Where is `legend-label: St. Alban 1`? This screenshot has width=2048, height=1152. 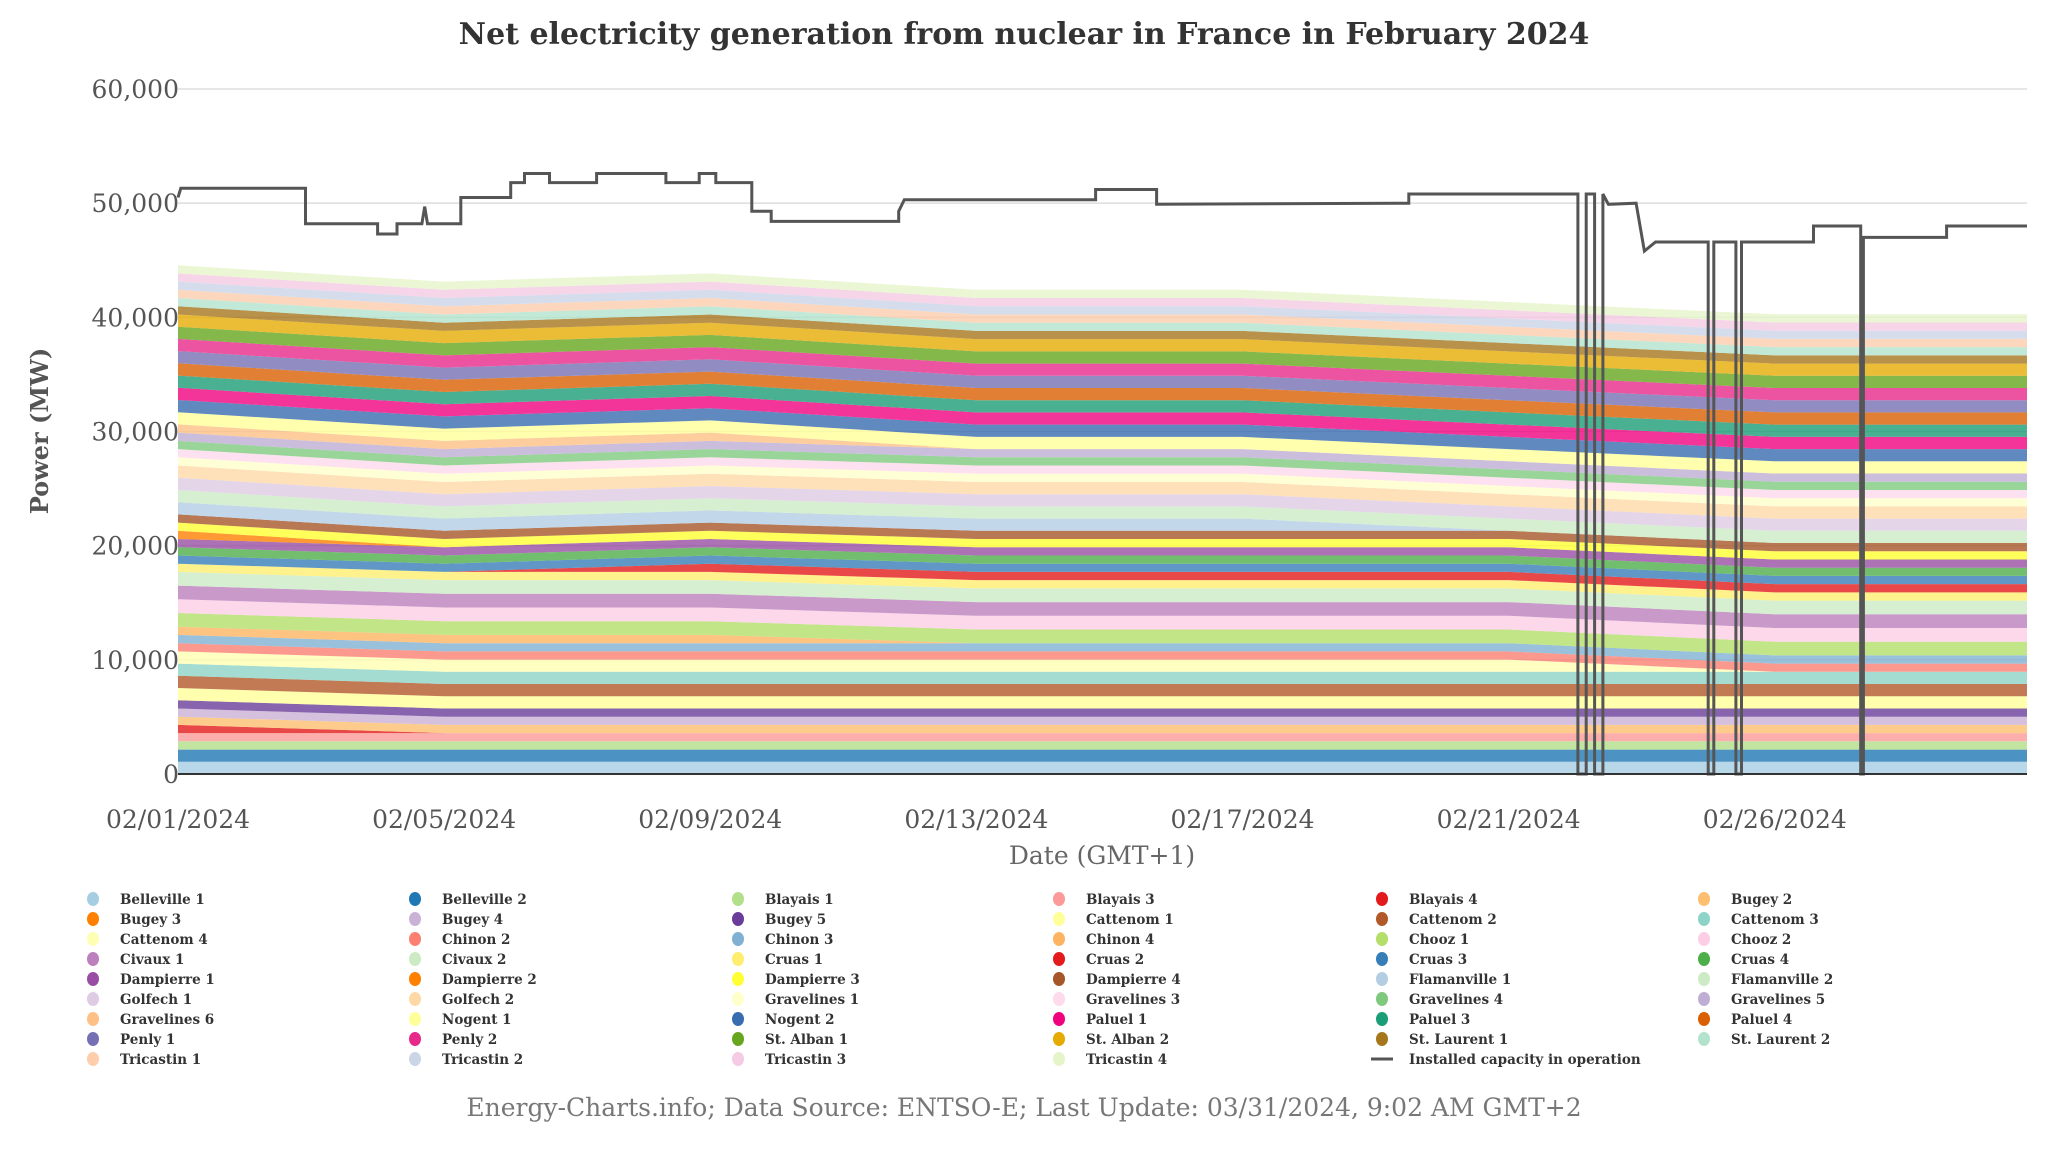
legend-label: St. Alban 1 is located at coordinates (806, 1040).